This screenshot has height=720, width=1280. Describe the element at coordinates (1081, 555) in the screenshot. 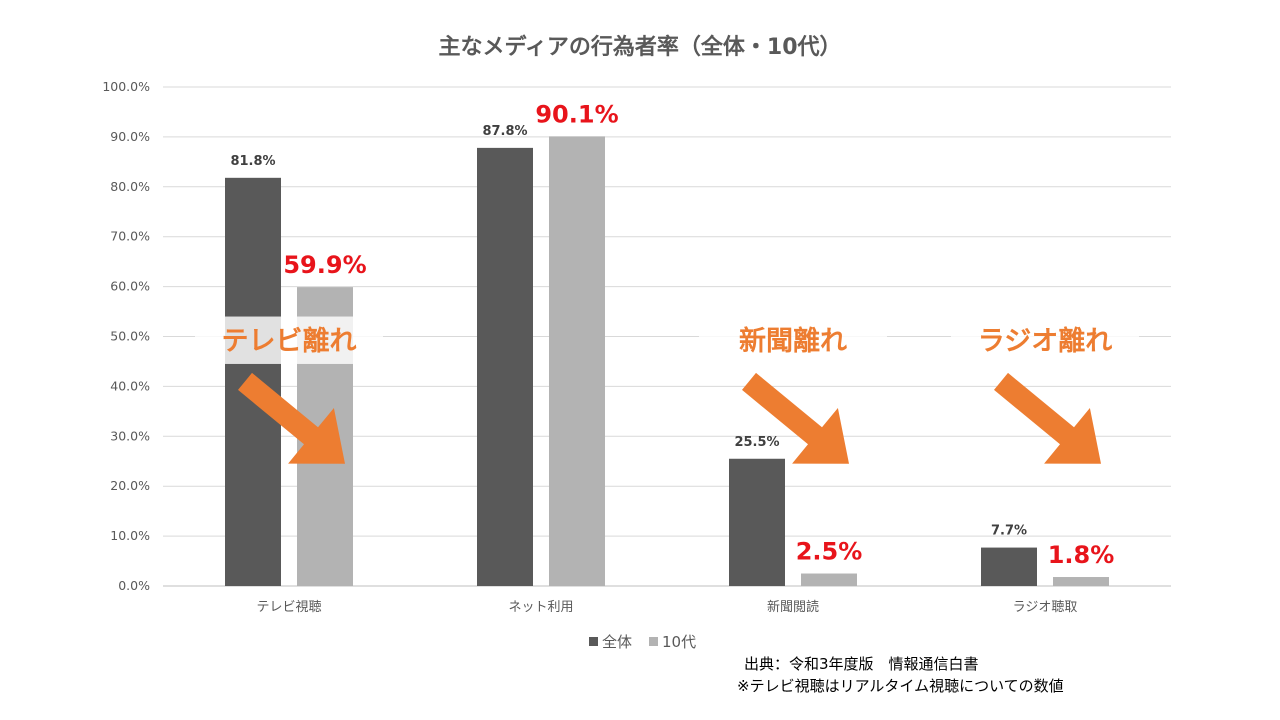

I see `data-label-teen: 1.8%` at that location.